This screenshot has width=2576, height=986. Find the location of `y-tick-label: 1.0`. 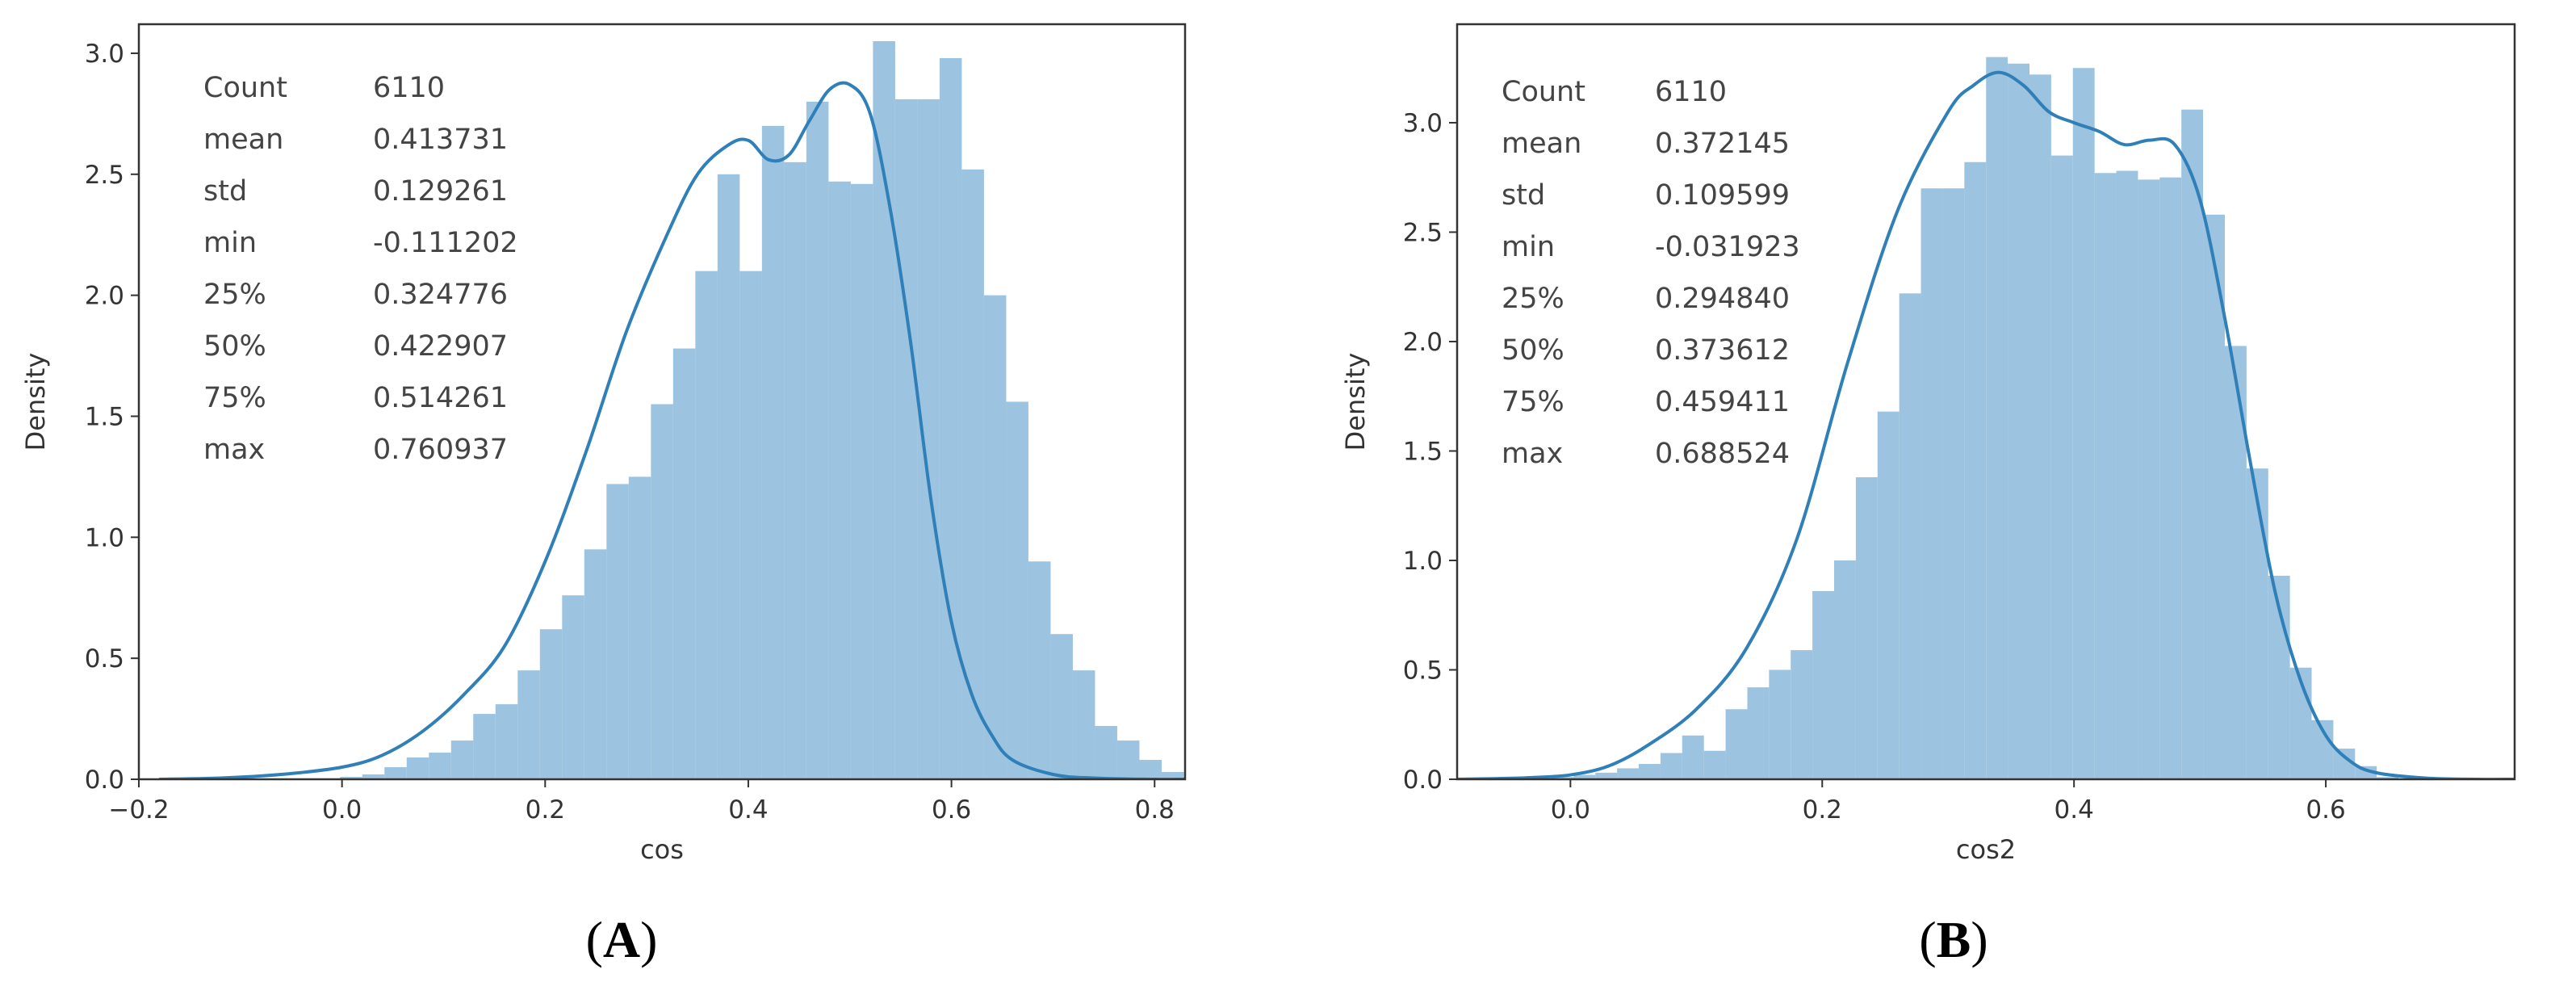

y-tick-label: 1.0 is located at coordinates (105, 537).